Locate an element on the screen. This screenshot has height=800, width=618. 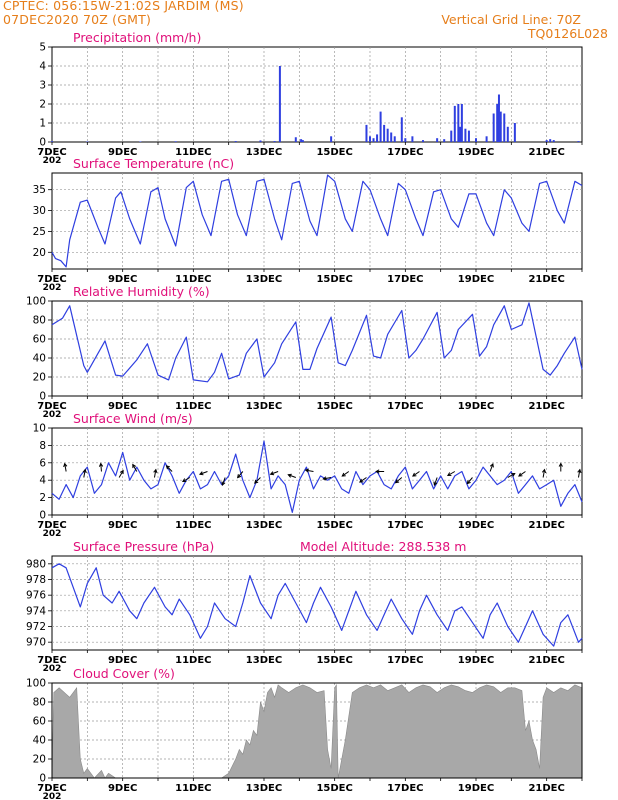
y-tick-label: 8 is located at coordinates (42, 446).